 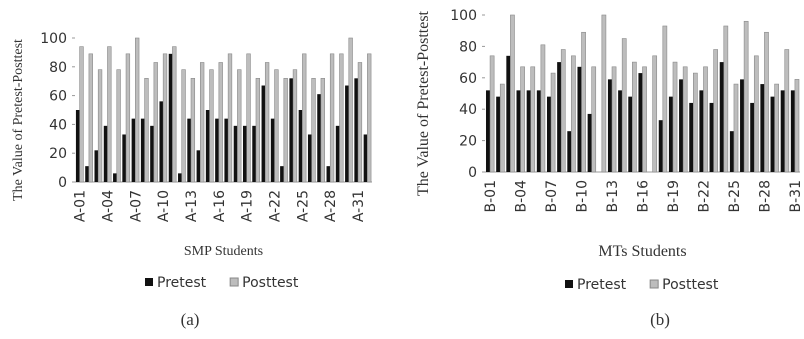 I want to click on legend-label: Pretest, so click(x=602, y=285).